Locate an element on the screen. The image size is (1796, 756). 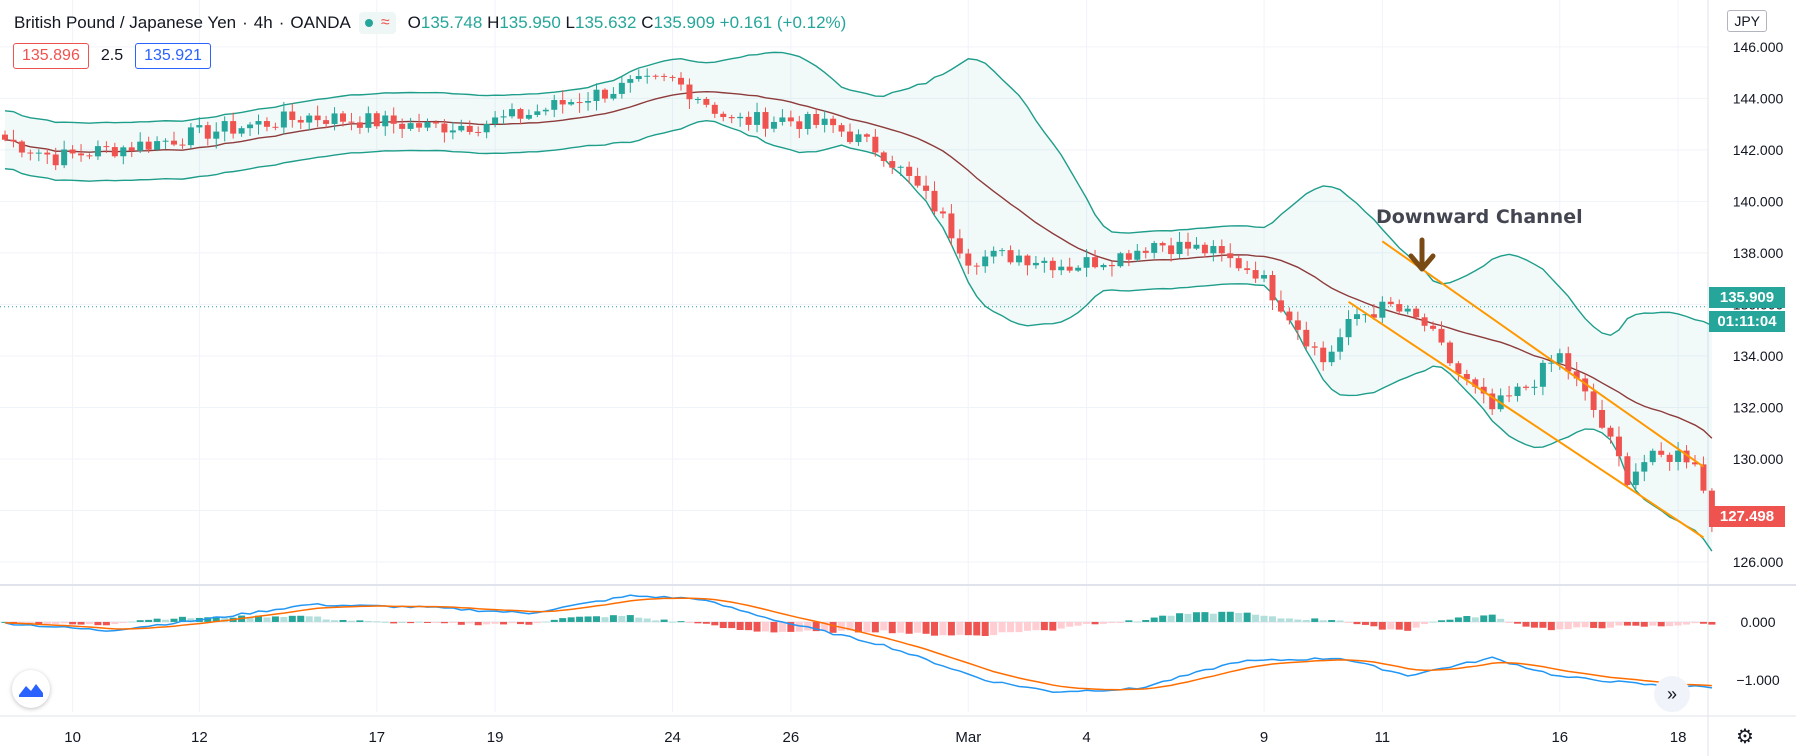
price-tick-label: 140.000 is located at coordinates (1758, 201).